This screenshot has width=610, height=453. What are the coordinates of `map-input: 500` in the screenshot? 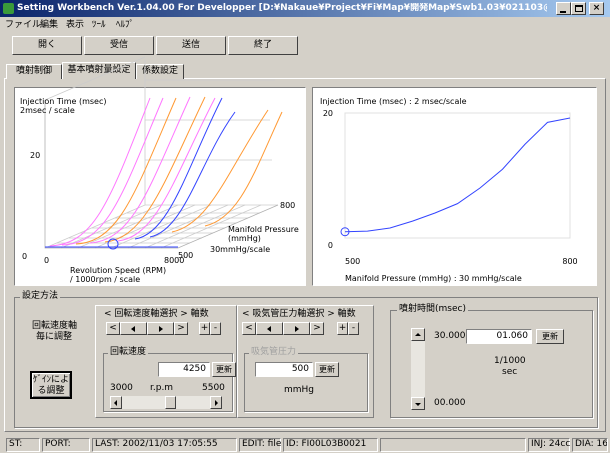 It's located at (284, 369).